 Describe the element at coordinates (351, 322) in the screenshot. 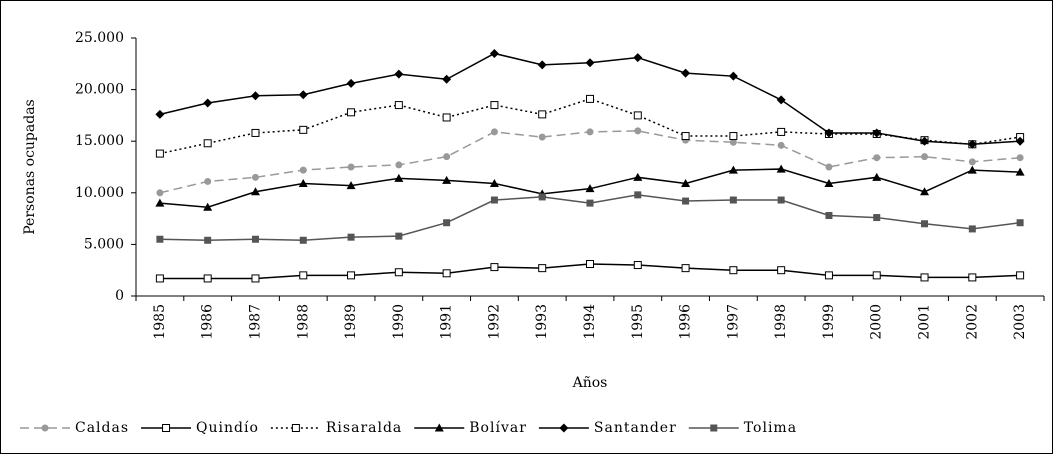

I see `x-tick-label: 1989` at that location.